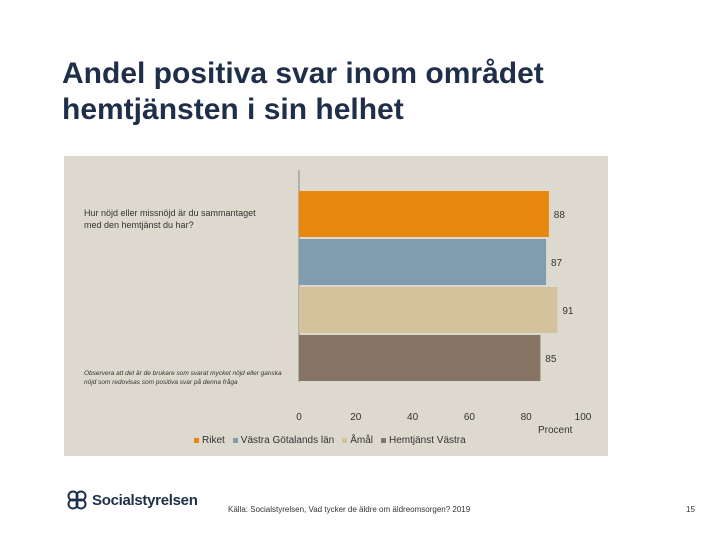  What do you see at coordinates (690, 509) in the screenshot?
I see `page-number: 15` at bounding box center [690, 509].